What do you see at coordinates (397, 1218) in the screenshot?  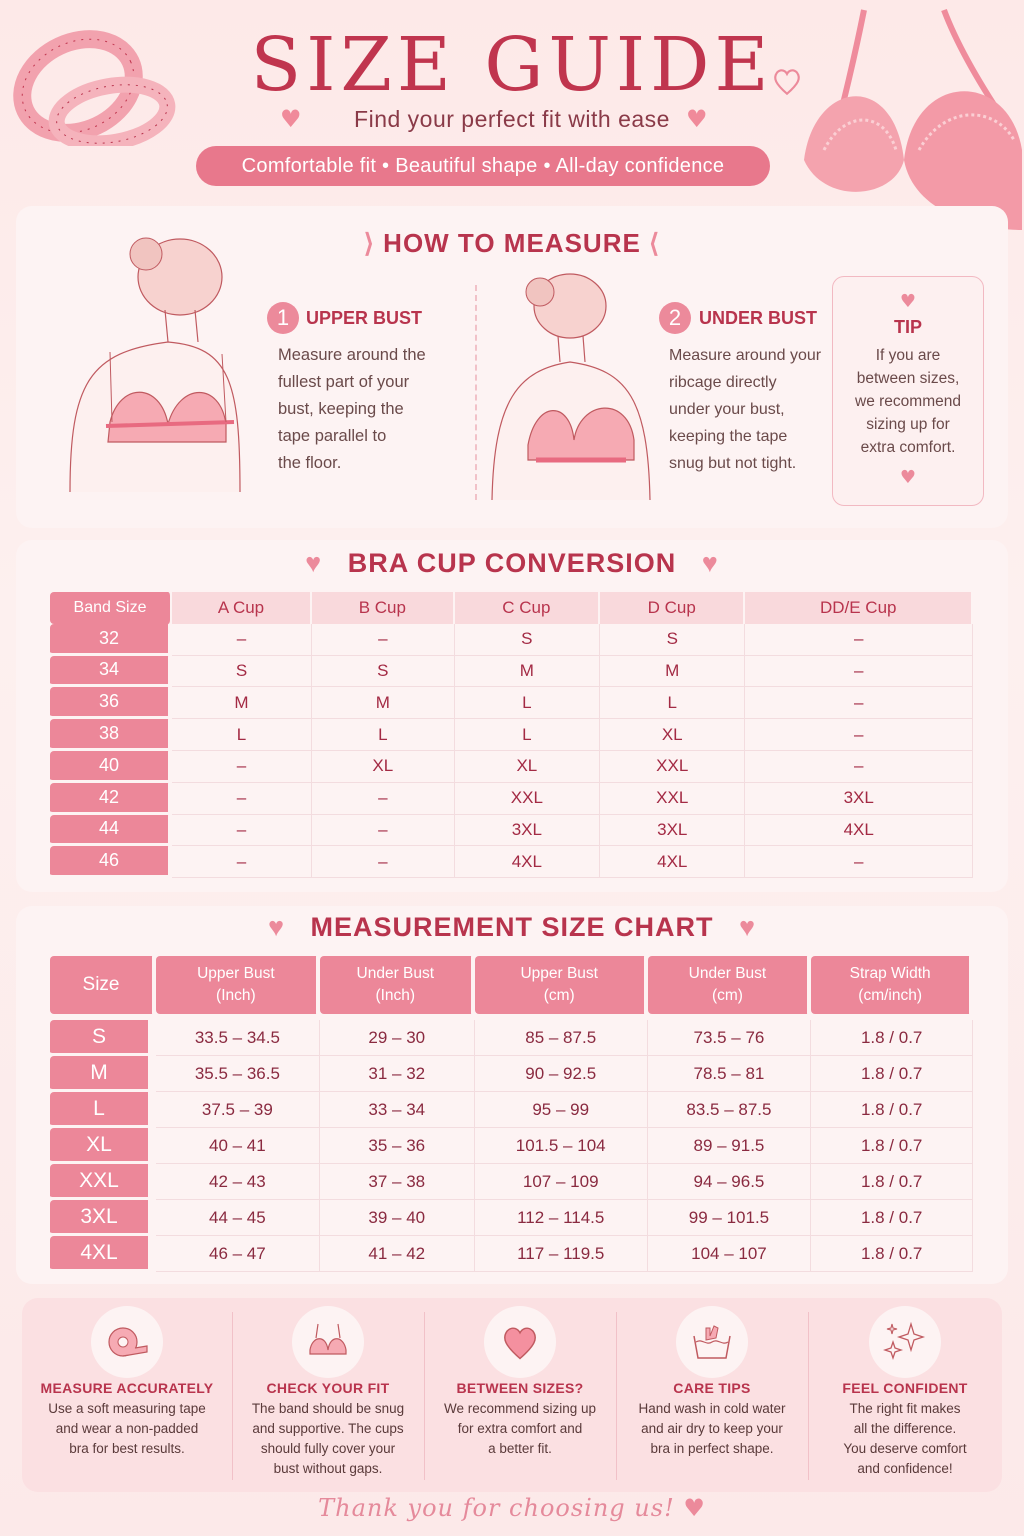 I see `table-cell: 39 – 40` at bounding box center [397, 1218].